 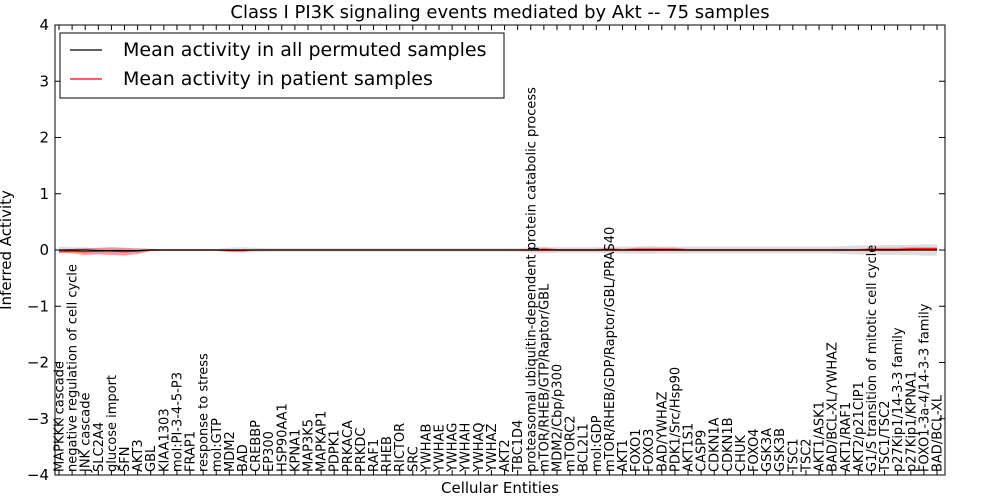 I want to click on series-lines, so click(x=498, y=250).